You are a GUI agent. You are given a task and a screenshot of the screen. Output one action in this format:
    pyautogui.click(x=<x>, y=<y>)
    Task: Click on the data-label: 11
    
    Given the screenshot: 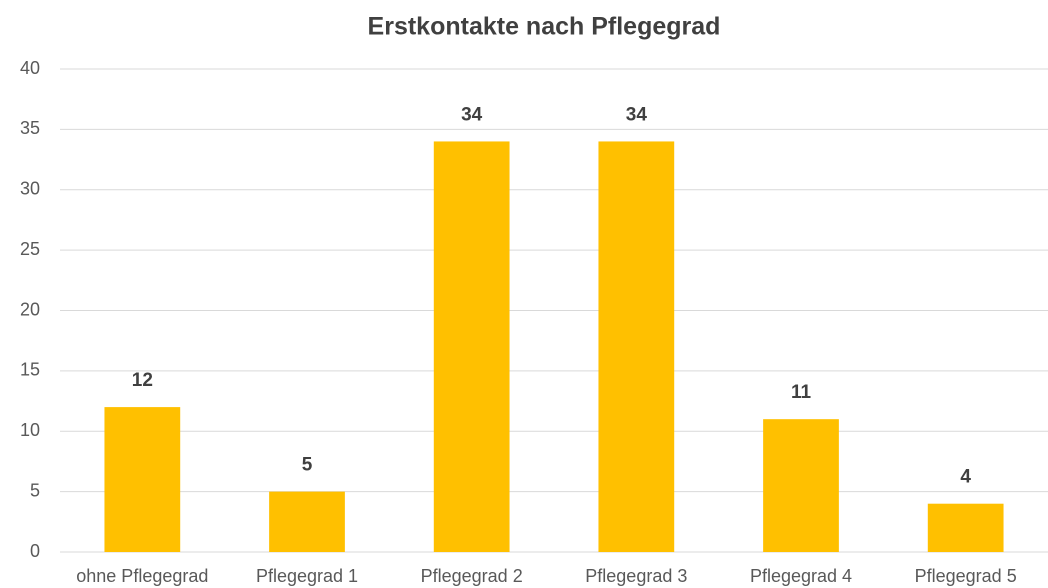 What is the action you would take?
    pyautogui.click(x=801, y=392)
    